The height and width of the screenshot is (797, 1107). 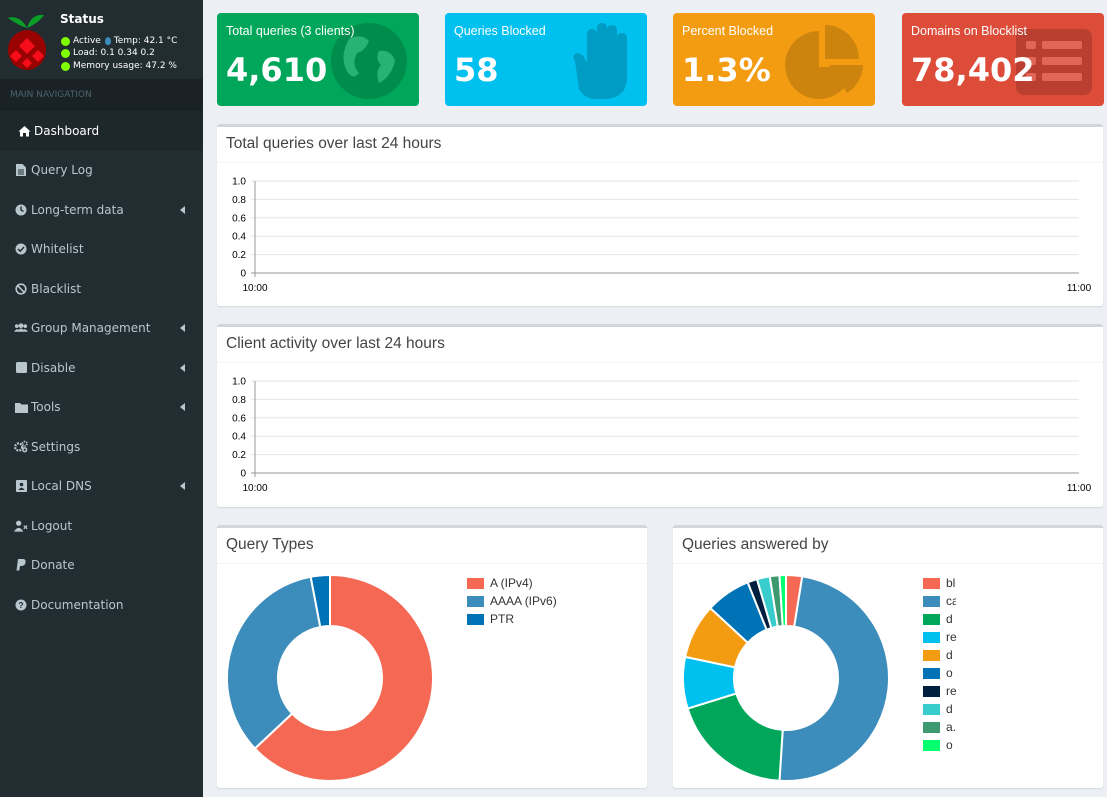 What do you see at coordinates (87, 41) in the screenshot?
I see `active-label: Active` at bounding box center [87, 41].